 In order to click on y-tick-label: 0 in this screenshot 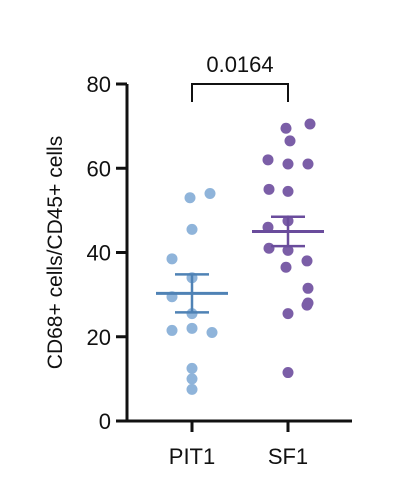, I will do `click(105, 421)`.